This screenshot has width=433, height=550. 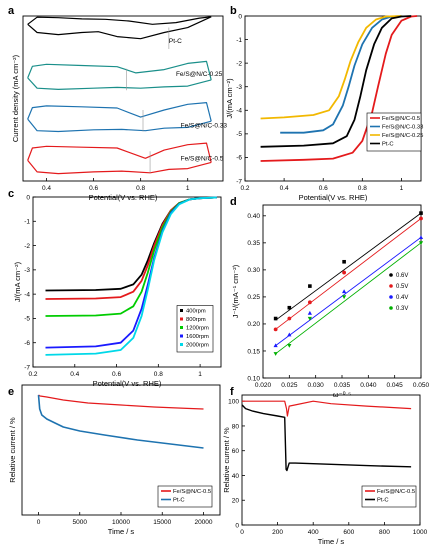 What do you see at coordinates (232, 392) in the screenshot?
I see `panel-letter: f` at bounding box center [232, 392].